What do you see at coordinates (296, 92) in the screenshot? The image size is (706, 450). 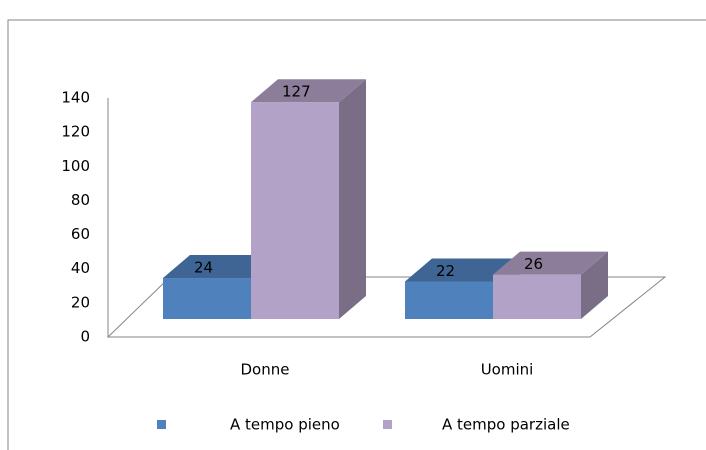 I see `data-label: 127` at bounding box center [296, 92].